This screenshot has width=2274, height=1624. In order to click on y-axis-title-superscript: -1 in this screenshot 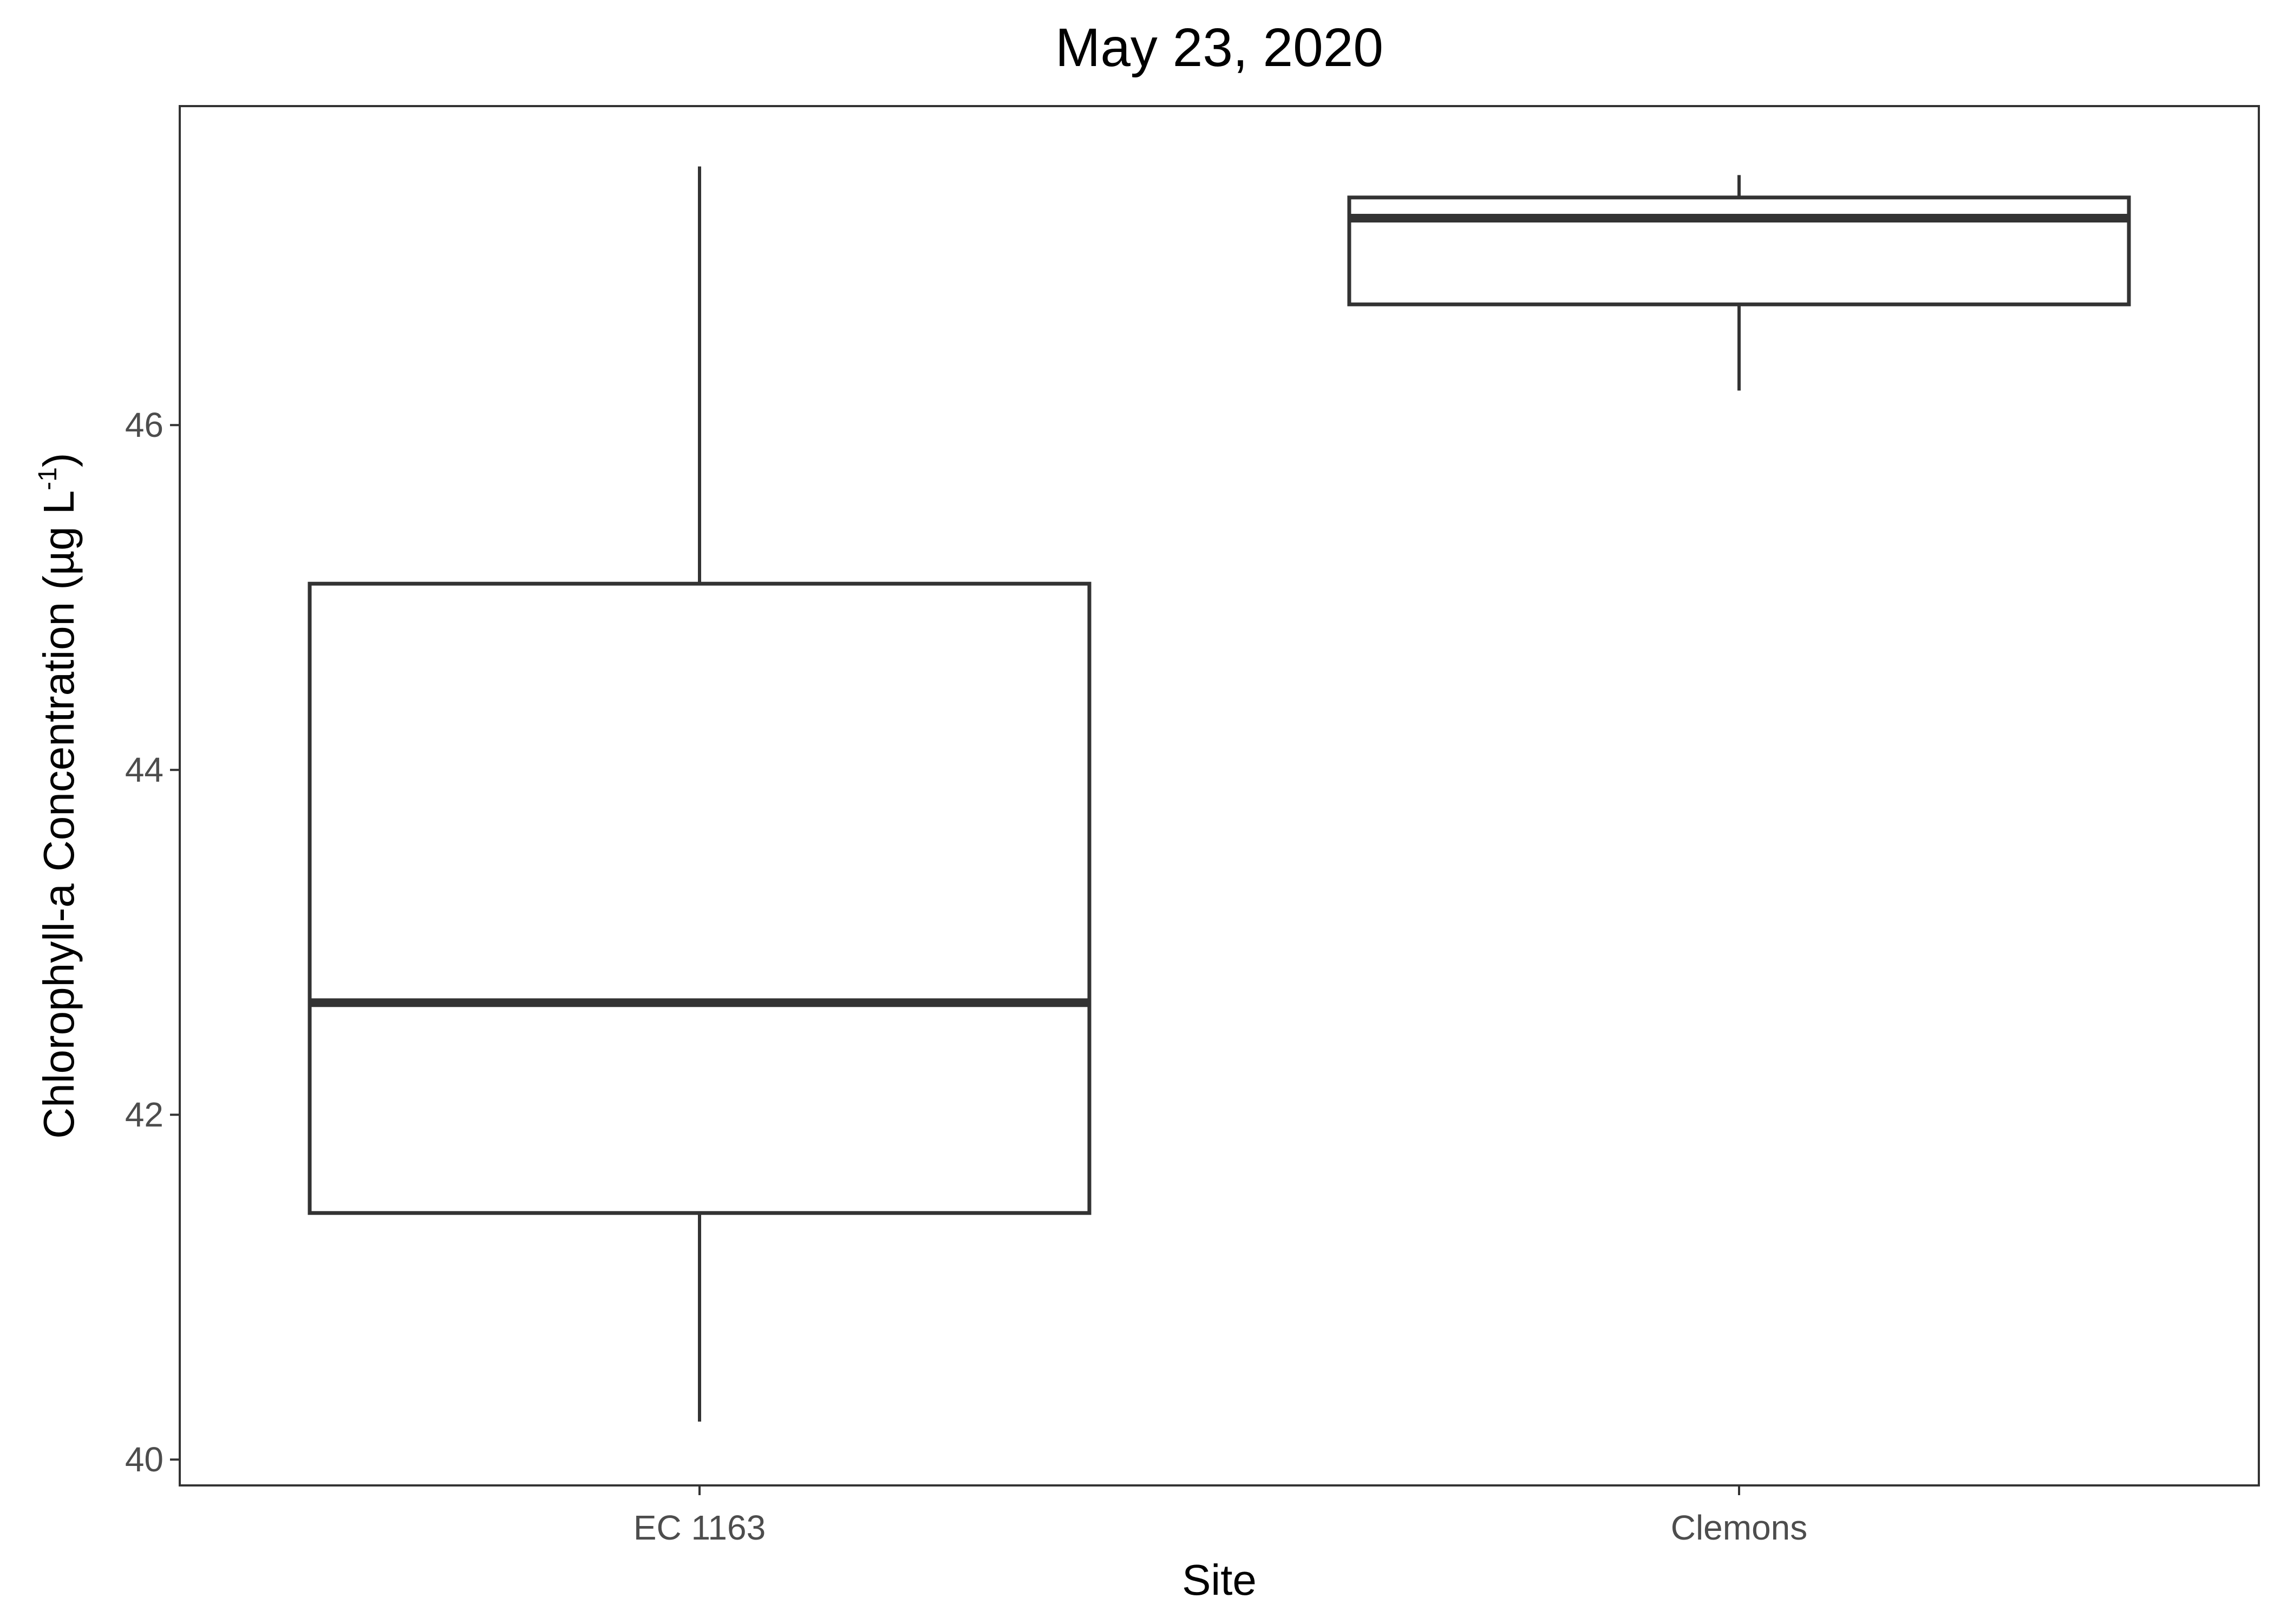, I will do `click(48, 478)`.